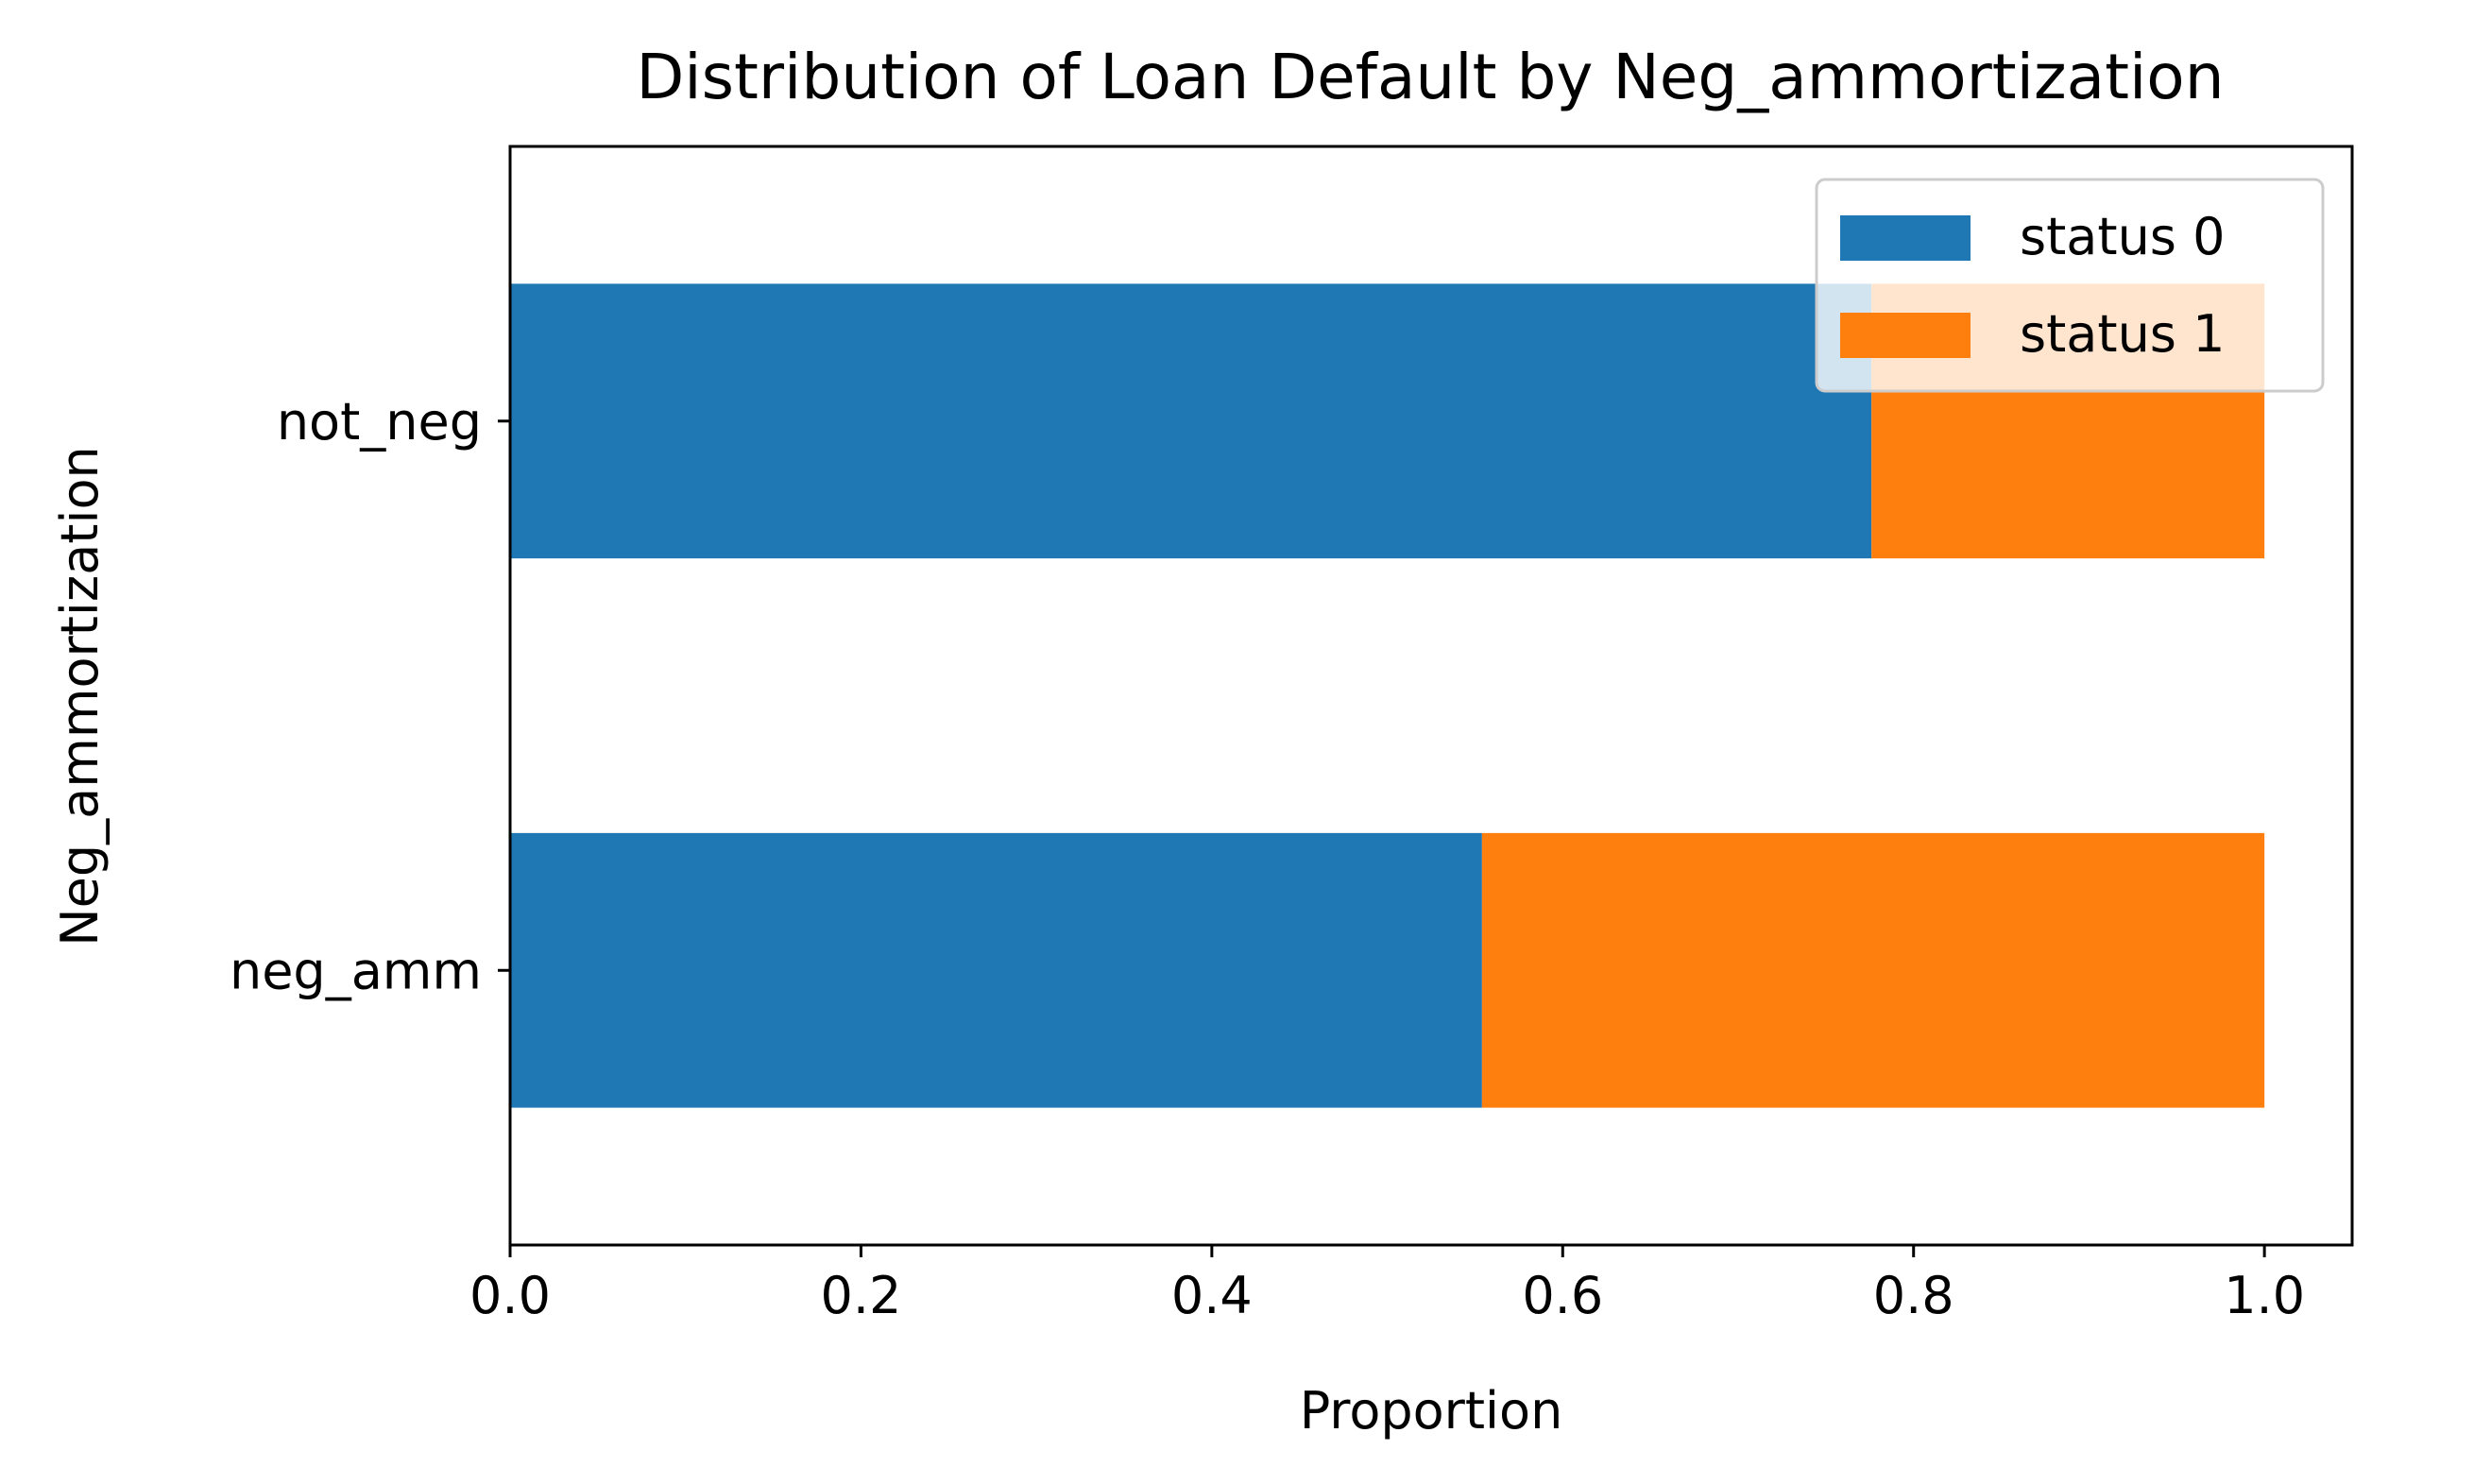 Image resolution: width=2474 pixels, height=1484 pixels. Describe the element at coordinates (1432, 1411) in the screenshot. I see `x-axis-label: Proportion` at that location.